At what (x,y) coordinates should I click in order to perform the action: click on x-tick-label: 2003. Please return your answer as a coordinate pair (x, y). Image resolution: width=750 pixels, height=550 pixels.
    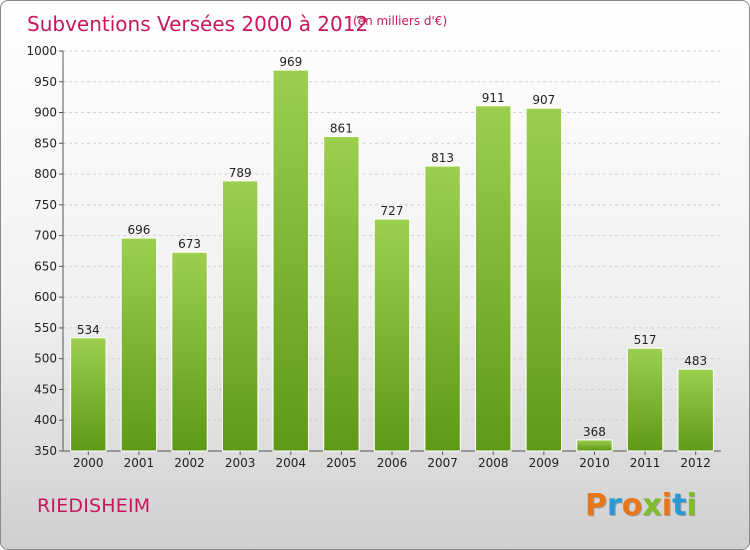
    Looking at the image, I should click on (240, 463).